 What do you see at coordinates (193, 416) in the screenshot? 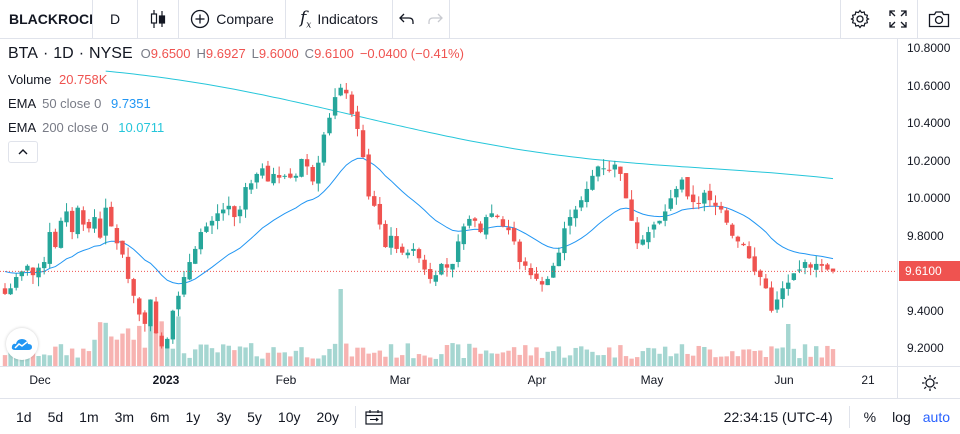
I see `range-button-1y: 1y` at bounding box center [193, 416].